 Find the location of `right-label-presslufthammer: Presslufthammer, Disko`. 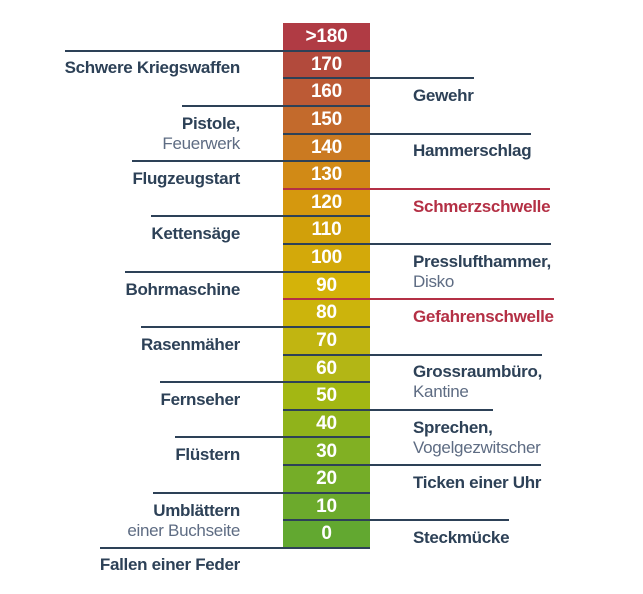

right-label-presslufthammer: Presslufthammer, Disko is located at coordinates (482, 272).